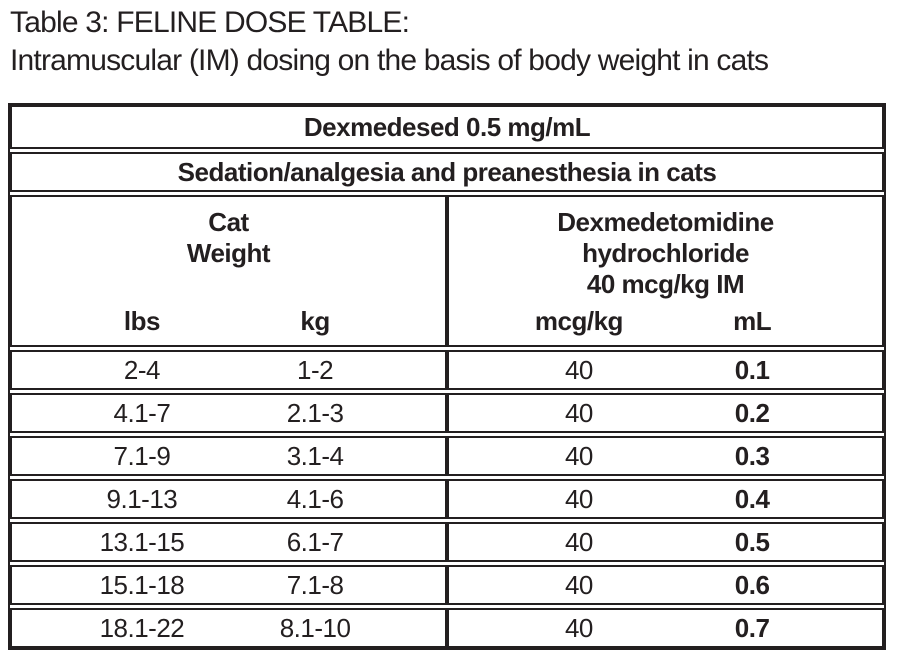 This screenshot has width=900, height=663. What do you see at coordinates (665, 325) in the screenshot?
I see `dose-sub-labels: mcg/kg mL` at bounding box center [665, 325].